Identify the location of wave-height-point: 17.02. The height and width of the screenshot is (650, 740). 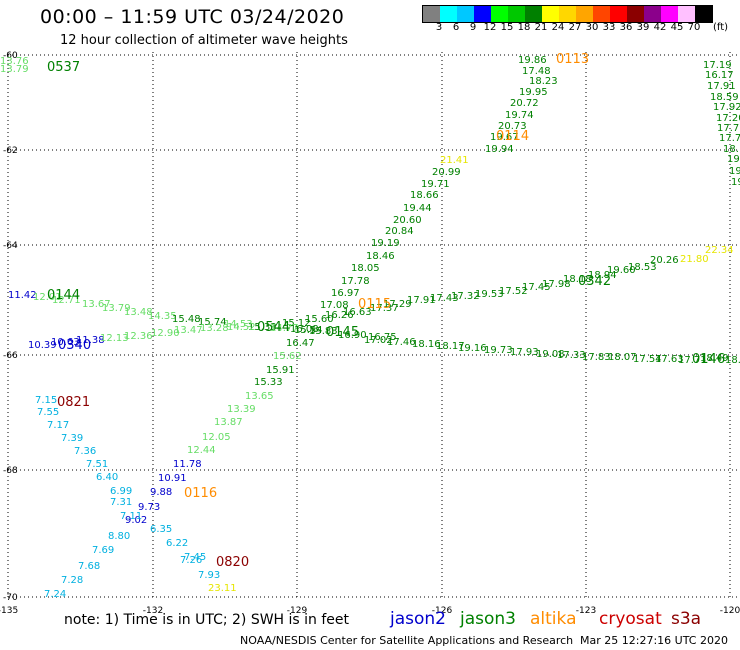
(378, 340).